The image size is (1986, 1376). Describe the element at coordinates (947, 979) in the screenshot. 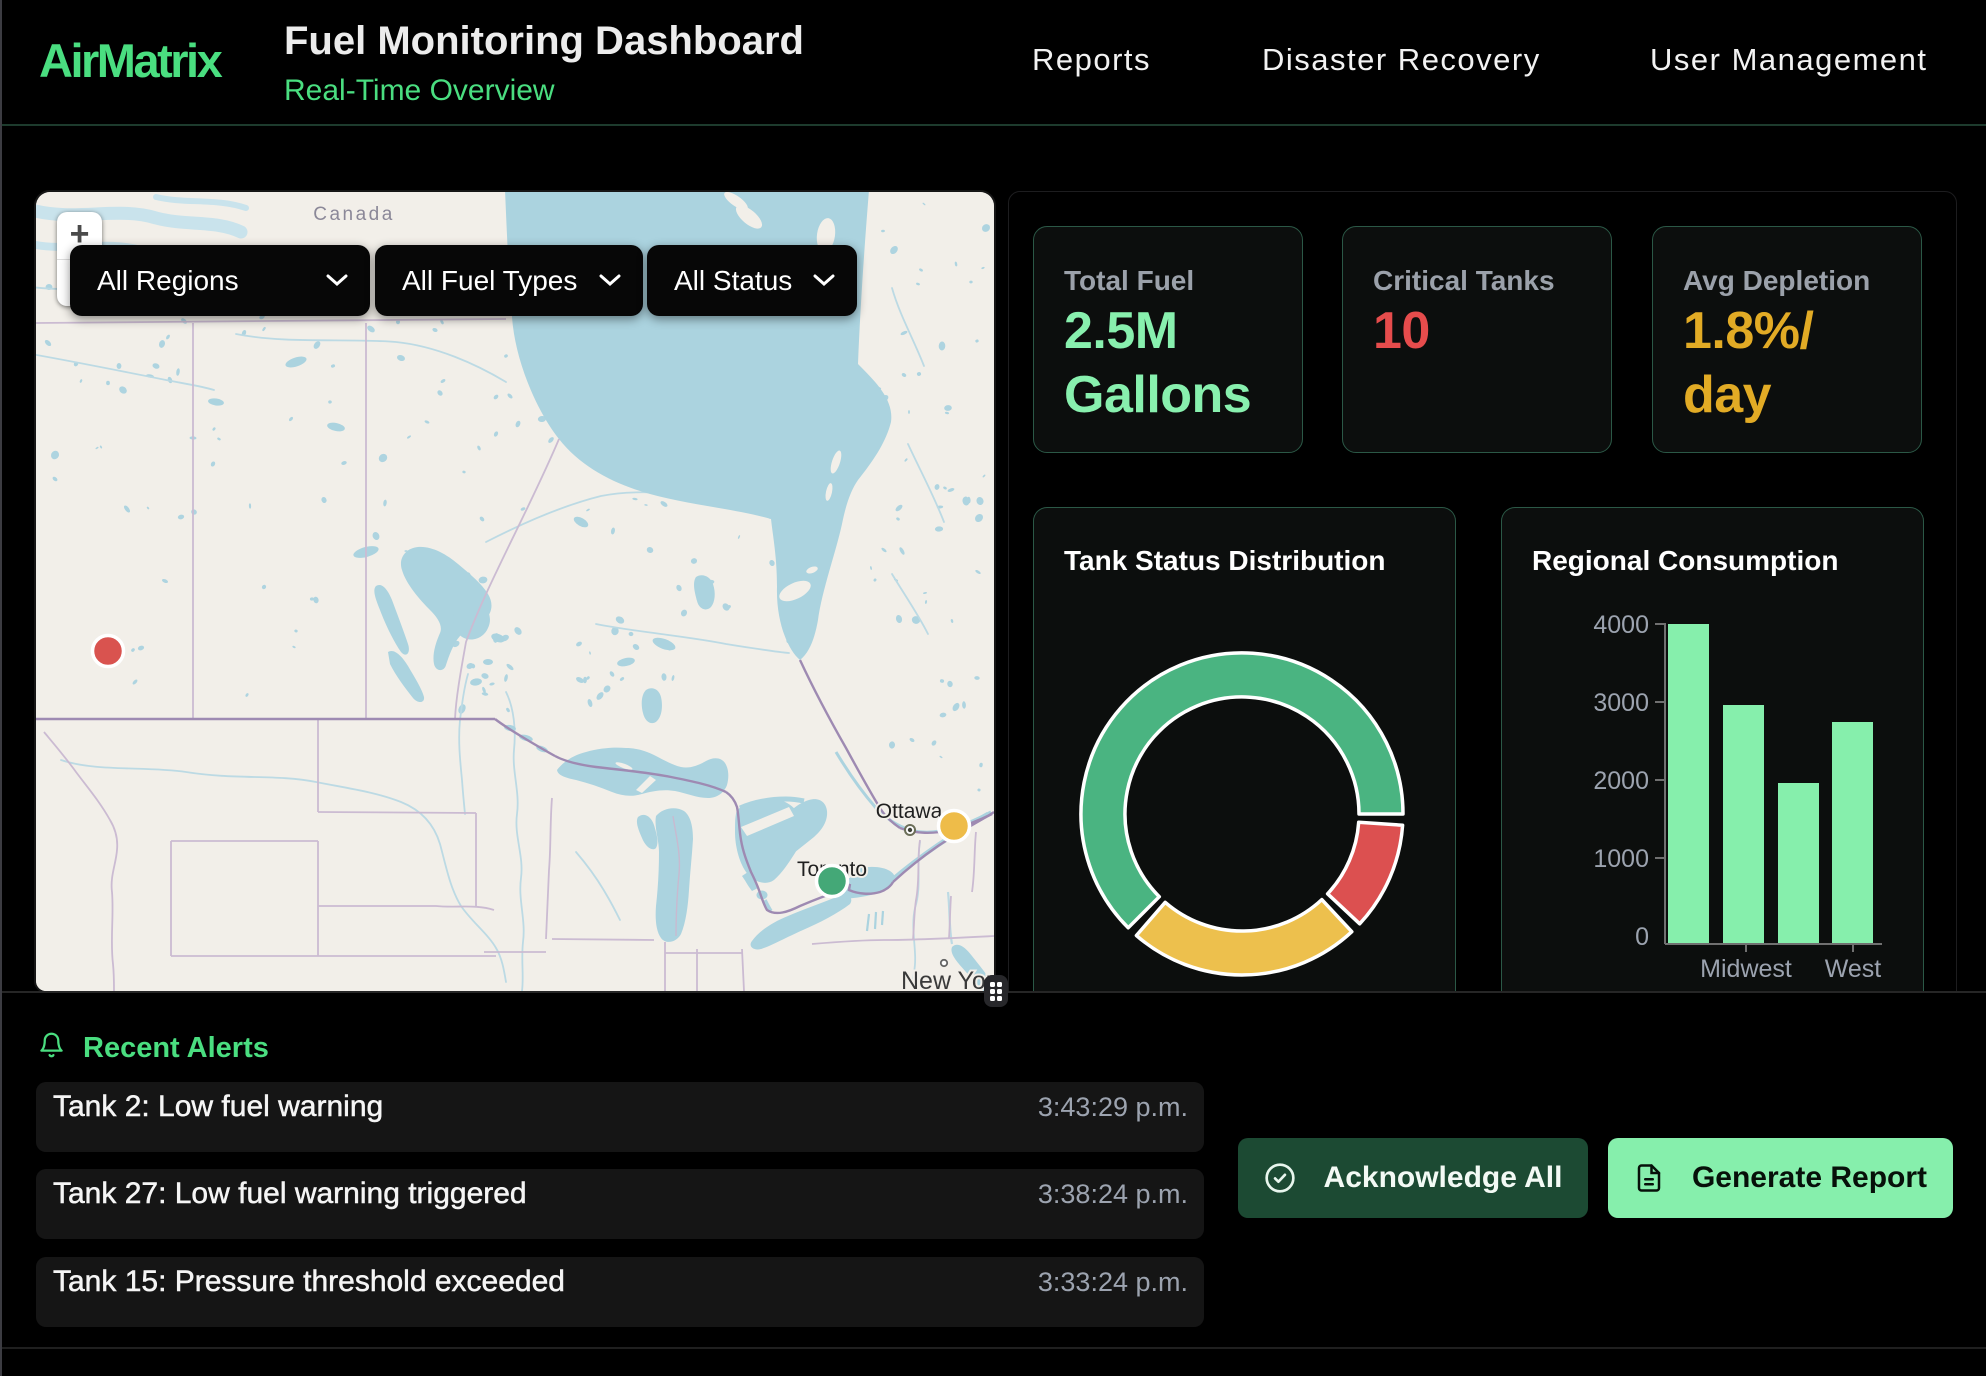

I see `svg-text: New York` at that location.